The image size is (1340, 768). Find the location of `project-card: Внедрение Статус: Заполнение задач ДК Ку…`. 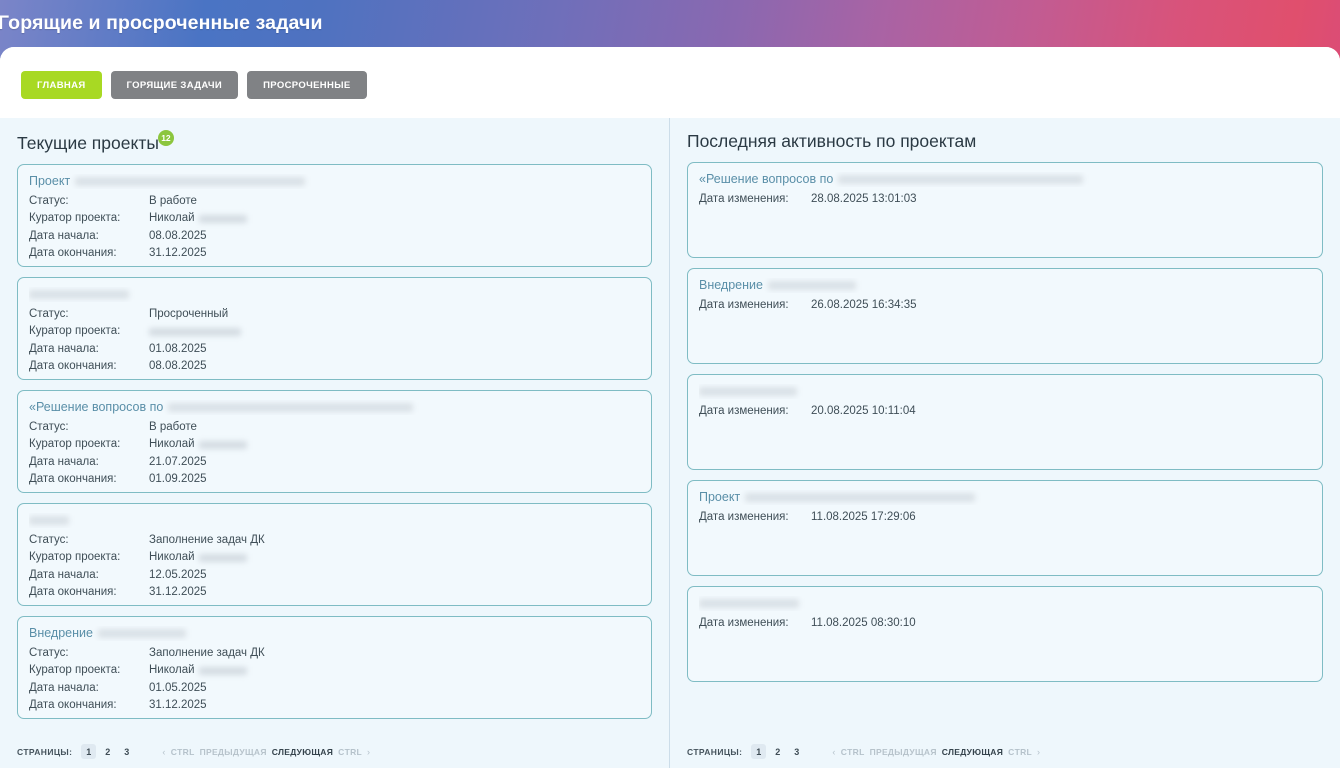

project-card: Внедрение Статус: Заполнение задач ДК Ку… is located at coordinates (334, 667).